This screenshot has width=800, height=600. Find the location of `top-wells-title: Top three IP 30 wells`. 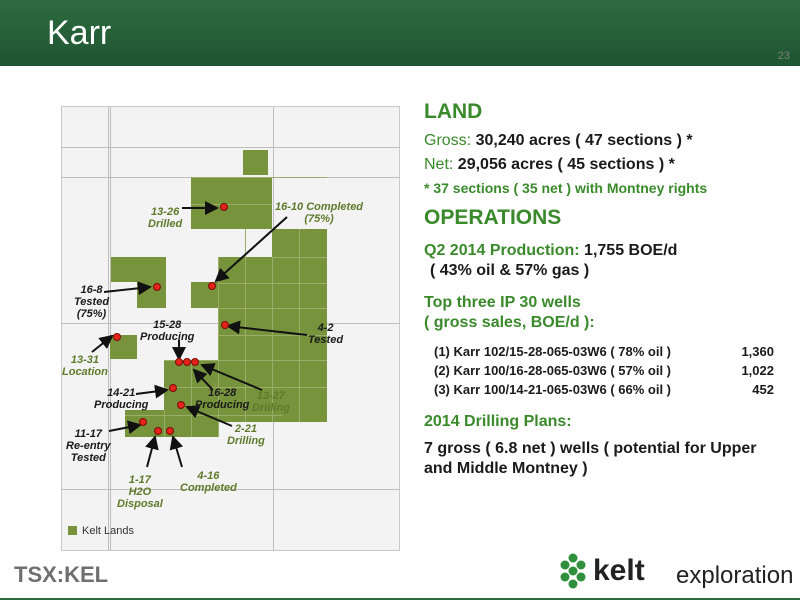

top-wells-title: Top three IP 30 wells is located at coordinates (502, 302).